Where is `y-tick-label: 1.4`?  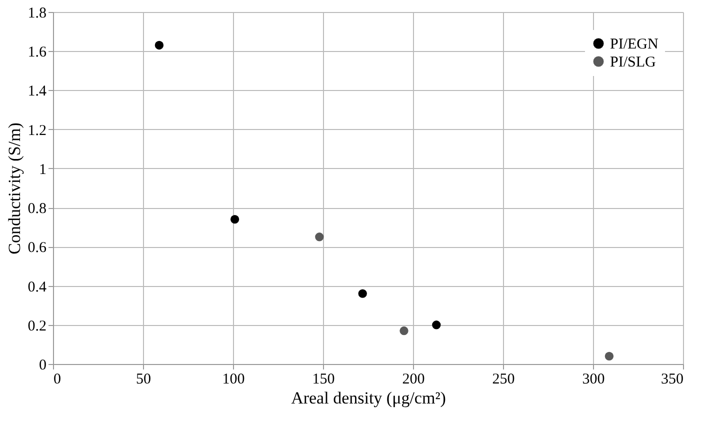
y-tick-label: 1.4 is located at coordinates (37, 92).